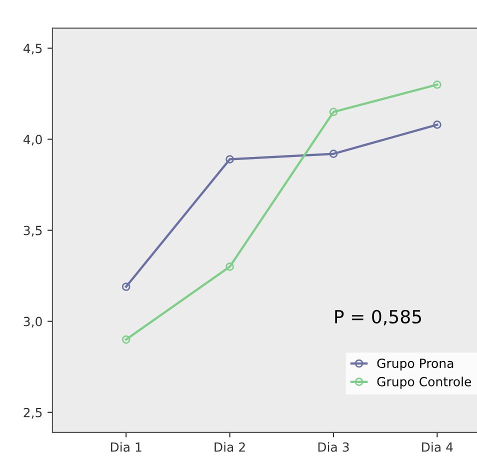 The height and width of the screenshot is (470, 477). I want to click on legend-label: Grupo Prona, so click(415, 364).